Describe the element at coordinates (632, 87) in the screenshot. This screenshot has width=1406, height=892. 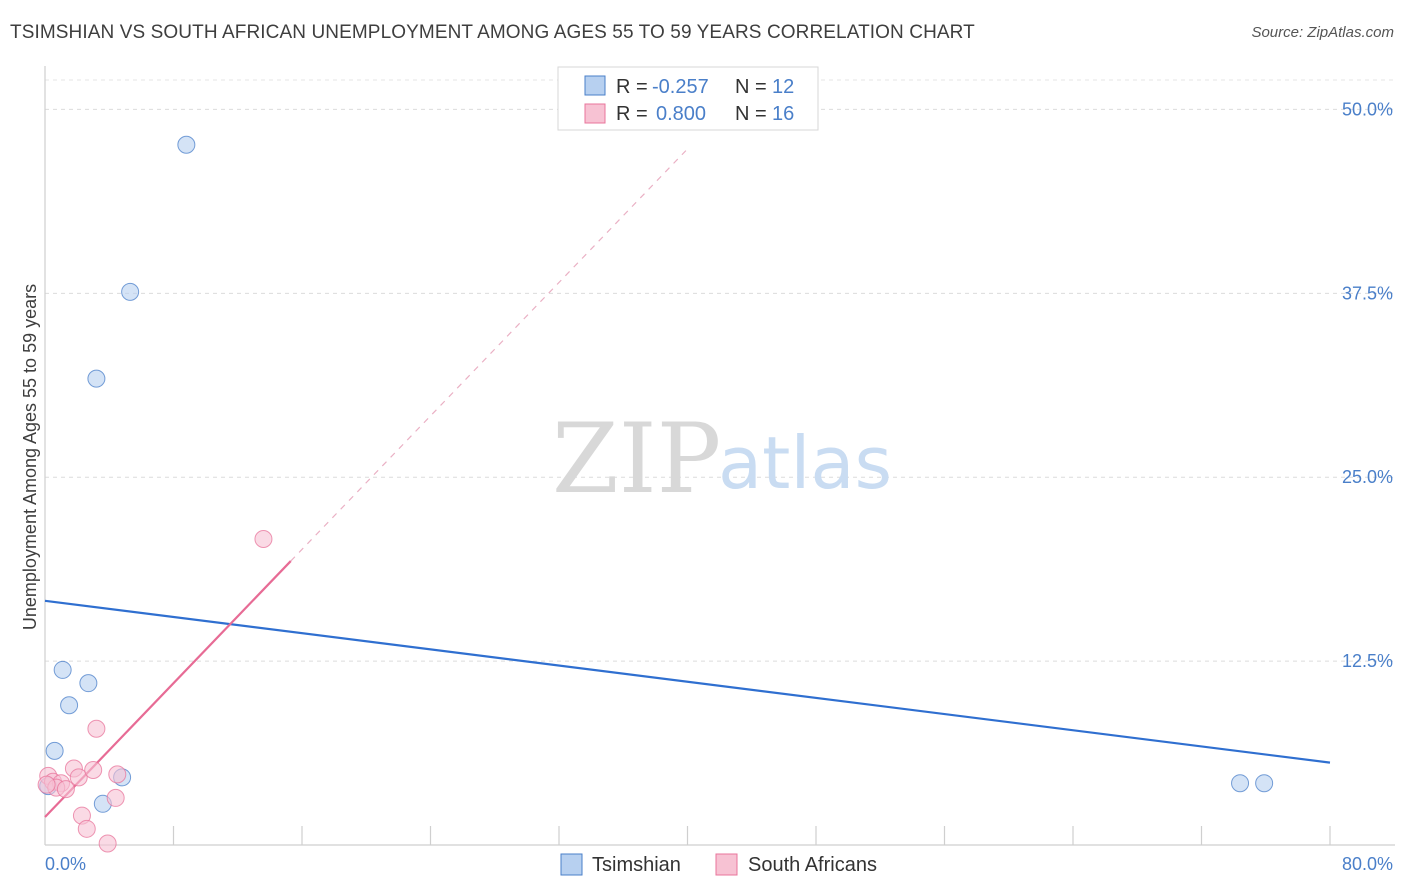
I see `stats-r-label-1: R =` at that location.